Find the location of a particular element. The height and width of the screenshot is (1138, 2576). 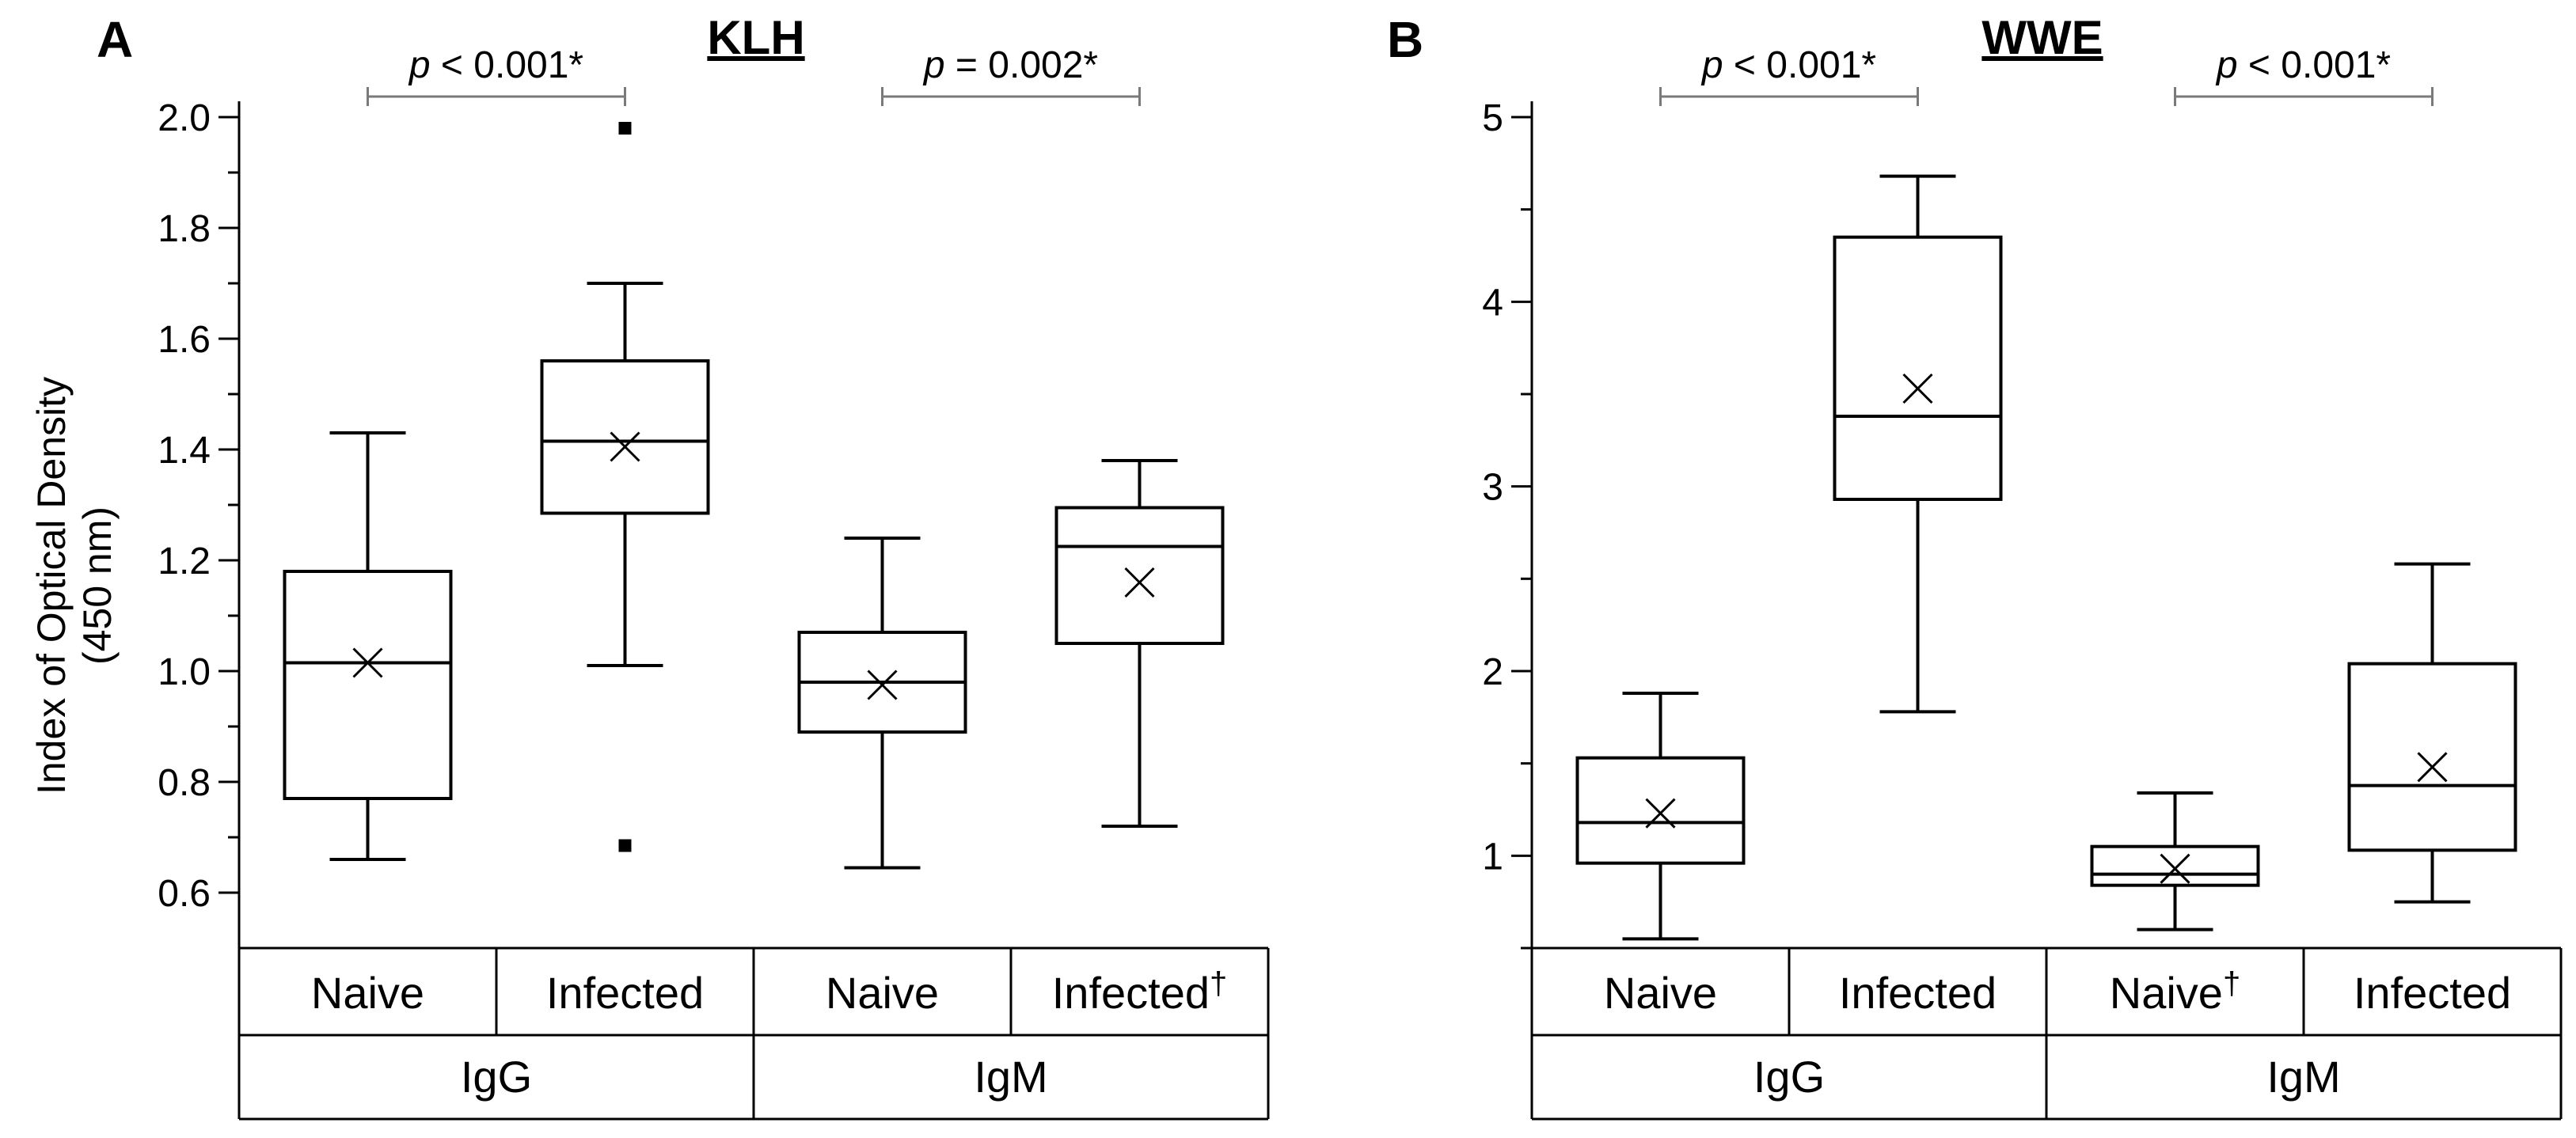

panel-b-box-igm-infected is located at coordinates (2432, 733).